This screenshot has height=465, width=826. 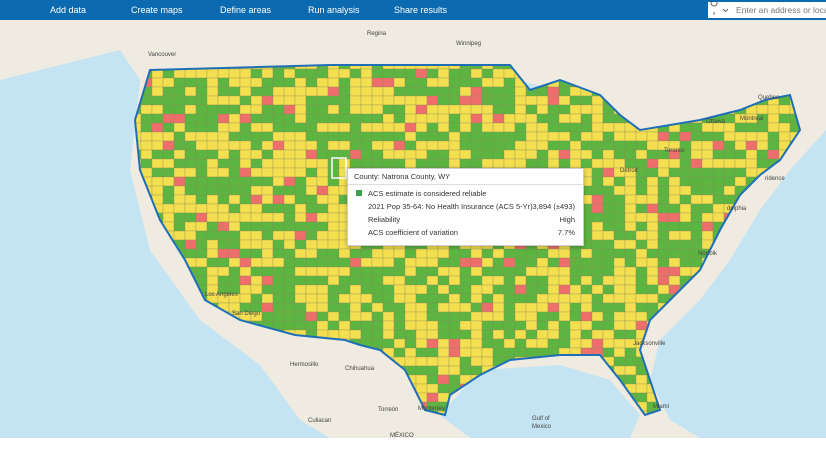 What do you see at coordinates (360, 369) in the screenshot?
I see `map-label: Chihuahua` at bounding box center [360, 369].